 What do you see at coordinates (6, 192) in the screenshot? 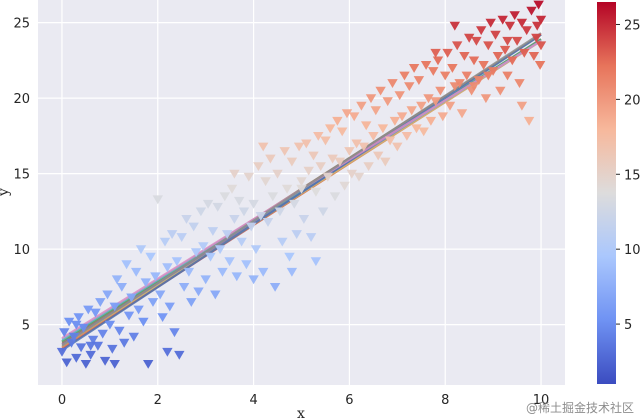
I see `y-axis-label: y` at bounding box center [6, 192].